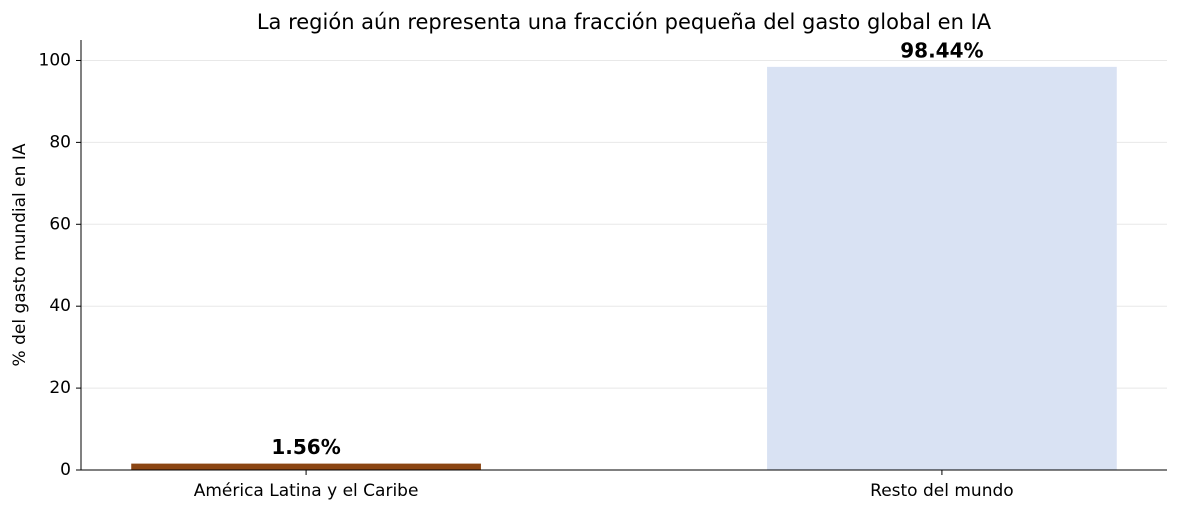 This screenshot has height=513, width=1179. I want to click on y-tick-label: 40, so click(60, 306).